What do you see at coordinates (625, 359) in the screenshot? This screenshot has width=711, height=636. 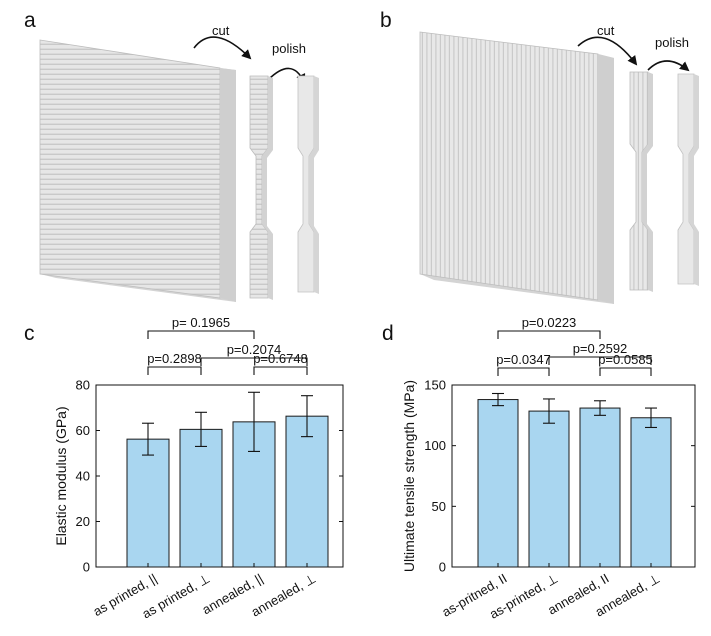 I see `strength-p-value: p=0.0585` at bounding box center [625, 359].